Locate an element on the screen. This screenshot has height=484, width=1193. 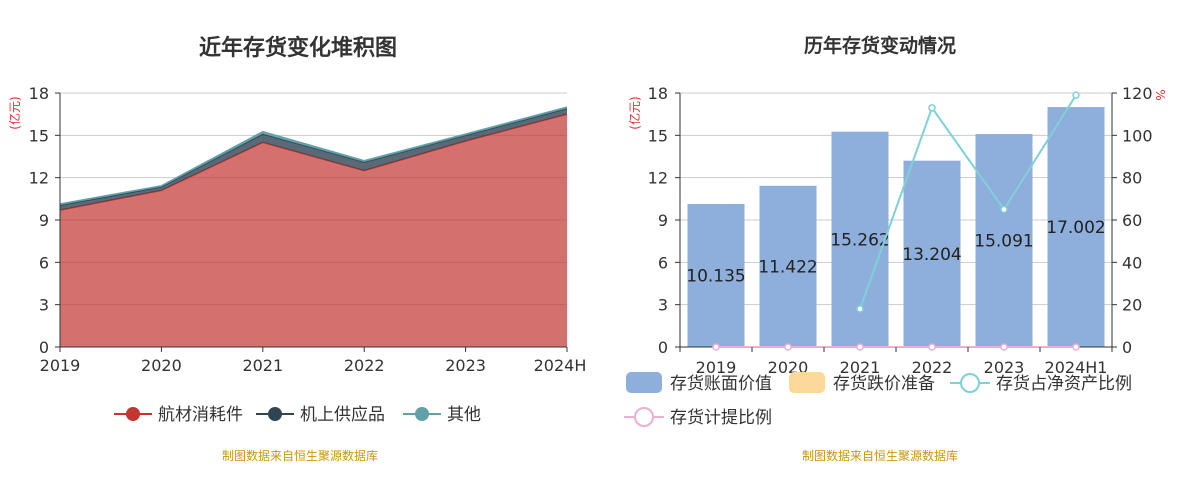
chart-title: 近年存货变化堆积图 is located at coordinates (298, 48).